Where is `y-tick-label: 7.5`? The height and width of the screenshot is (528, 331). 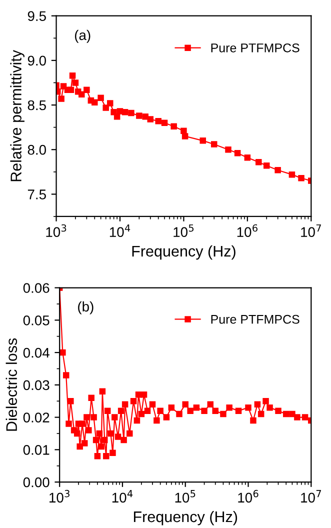
y-tick-label: 7.5 is located at coordinates (37, 195).